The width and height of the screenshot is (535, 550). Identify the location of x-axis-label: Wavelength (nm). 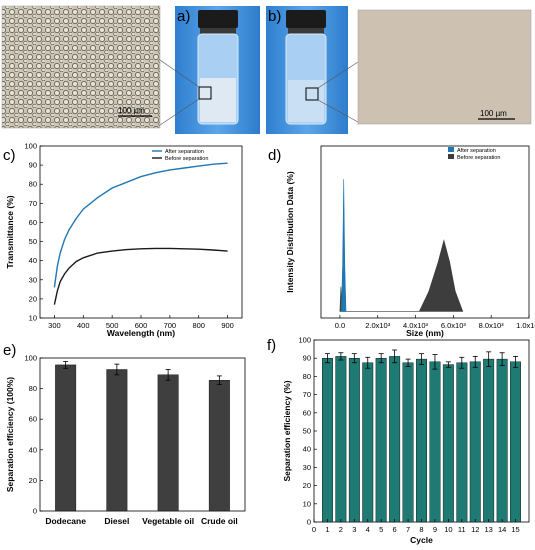
(141, 333).